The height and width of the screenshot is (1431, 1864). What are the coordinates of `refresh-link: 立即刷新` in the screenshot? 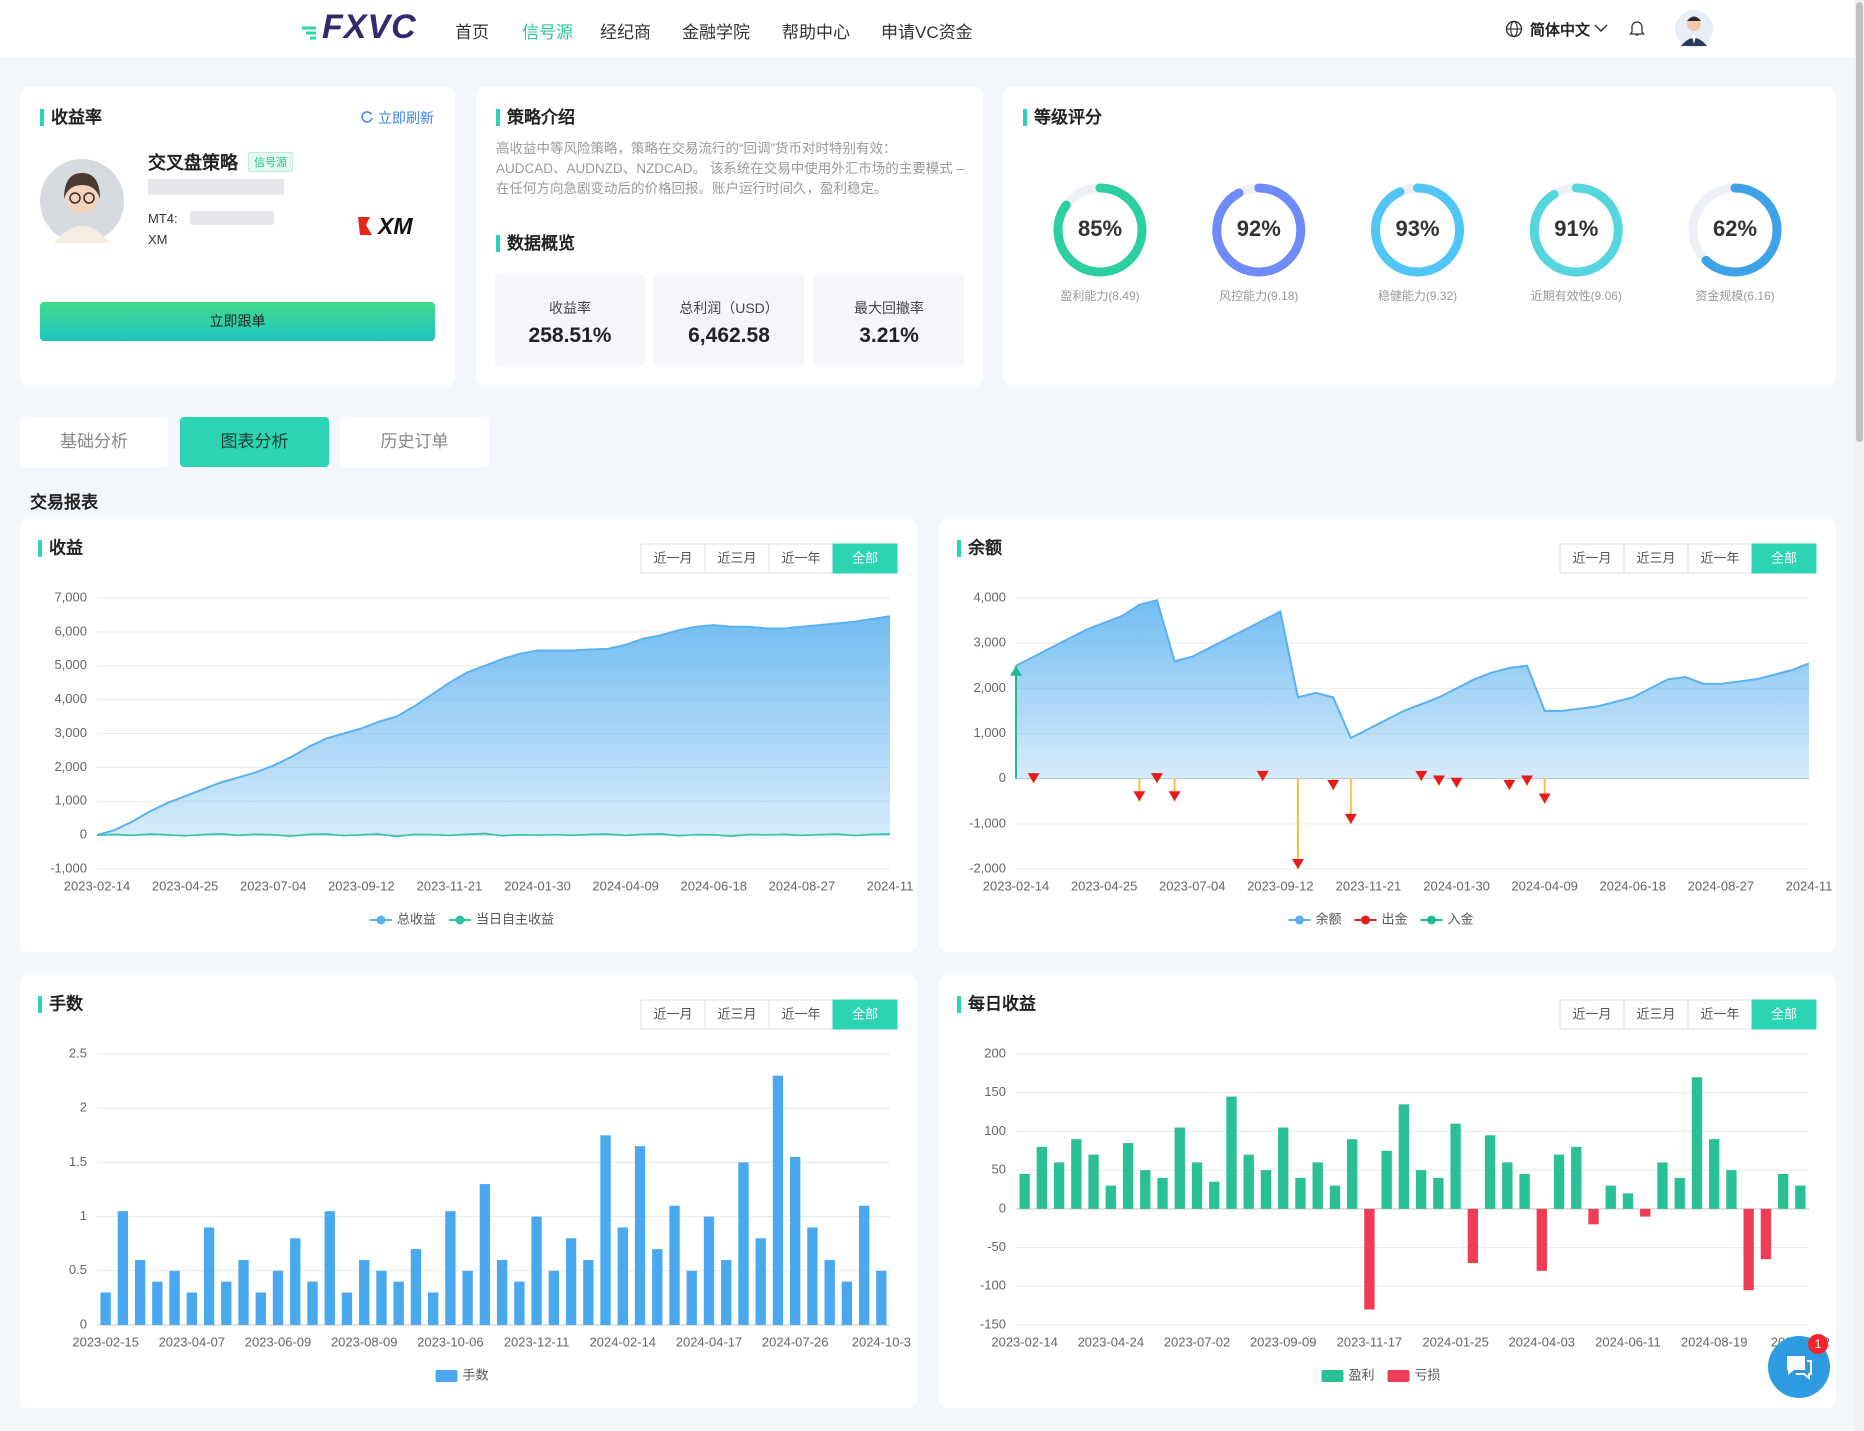 It's located at (406, 118).